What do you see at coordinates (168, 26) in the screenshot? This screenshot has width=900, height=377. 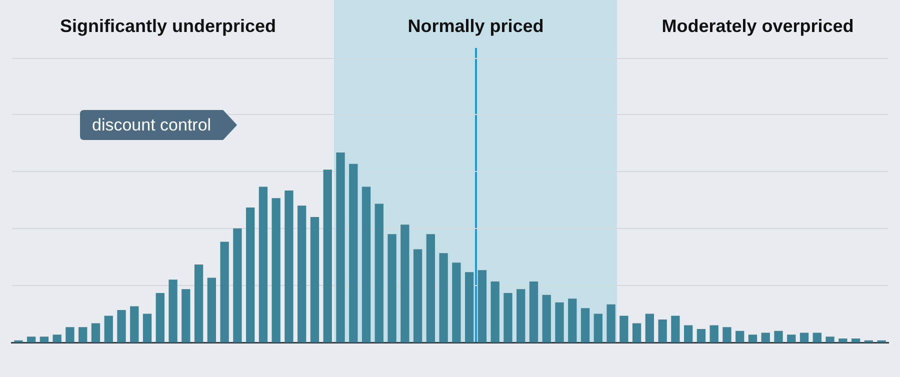 I see `text: Significantly underpriced` at bounding box center [168, 26].